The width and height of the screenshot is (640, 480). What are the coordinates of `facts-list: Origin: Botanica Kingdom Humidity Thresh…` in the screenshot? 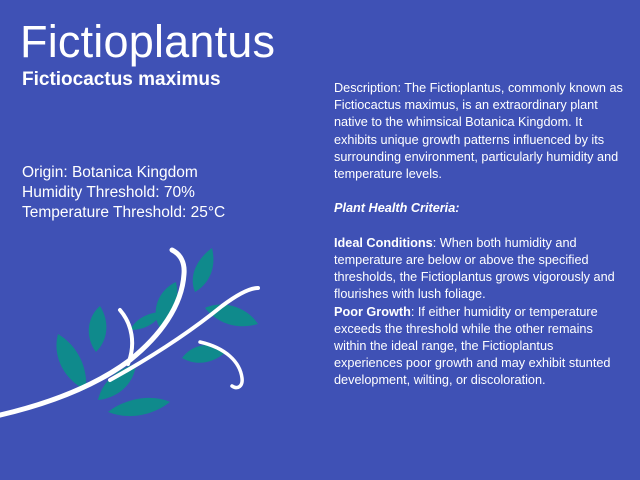 It's located at (123, 193).